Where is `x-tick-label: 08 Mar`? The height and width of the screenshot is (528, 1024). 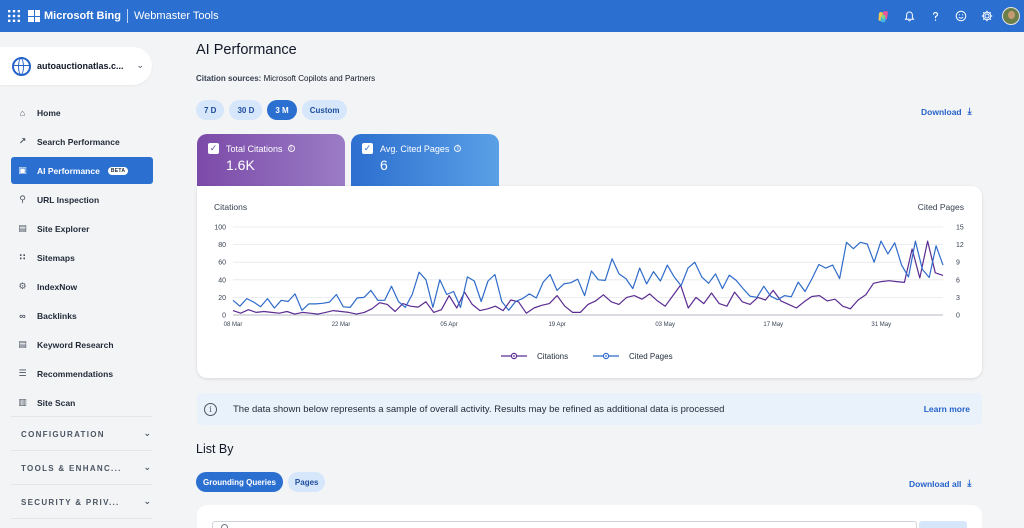 x-tick-label: 08 Mar is located at coordinates (233, 325).